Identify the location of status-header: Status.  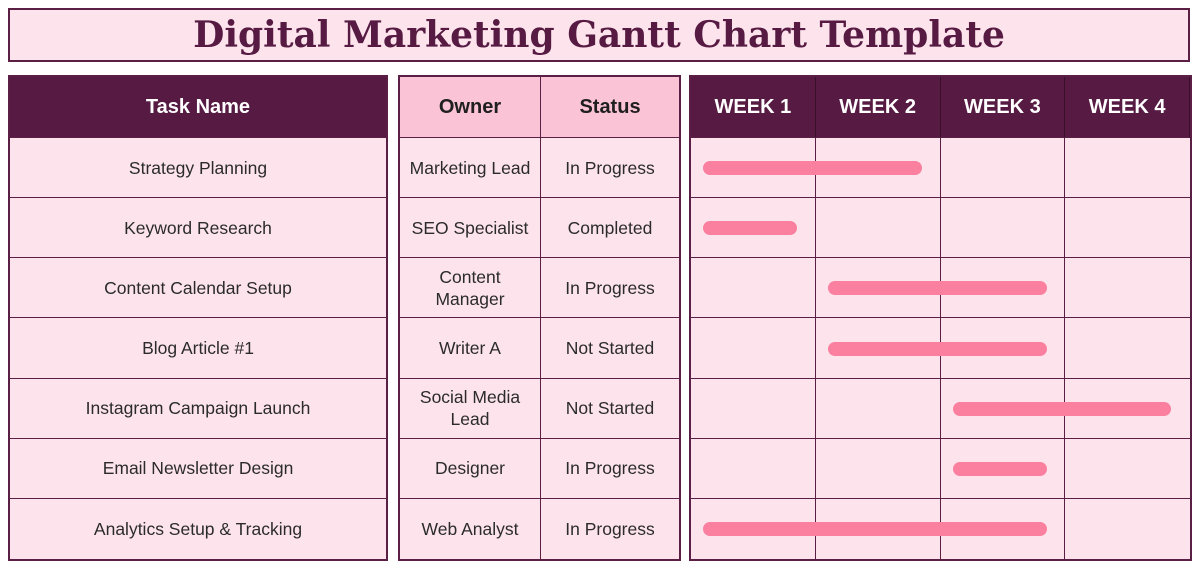
(610, 107).